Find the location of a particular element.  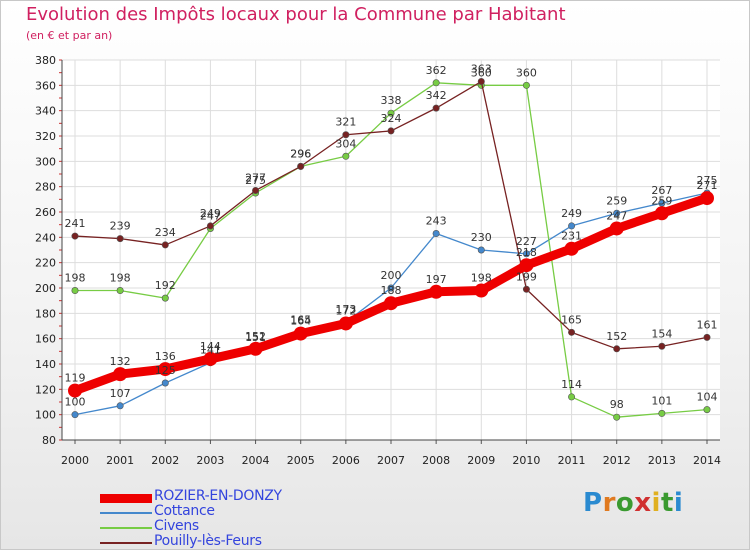

data-label: 100 is located at coordinates (75, 402).